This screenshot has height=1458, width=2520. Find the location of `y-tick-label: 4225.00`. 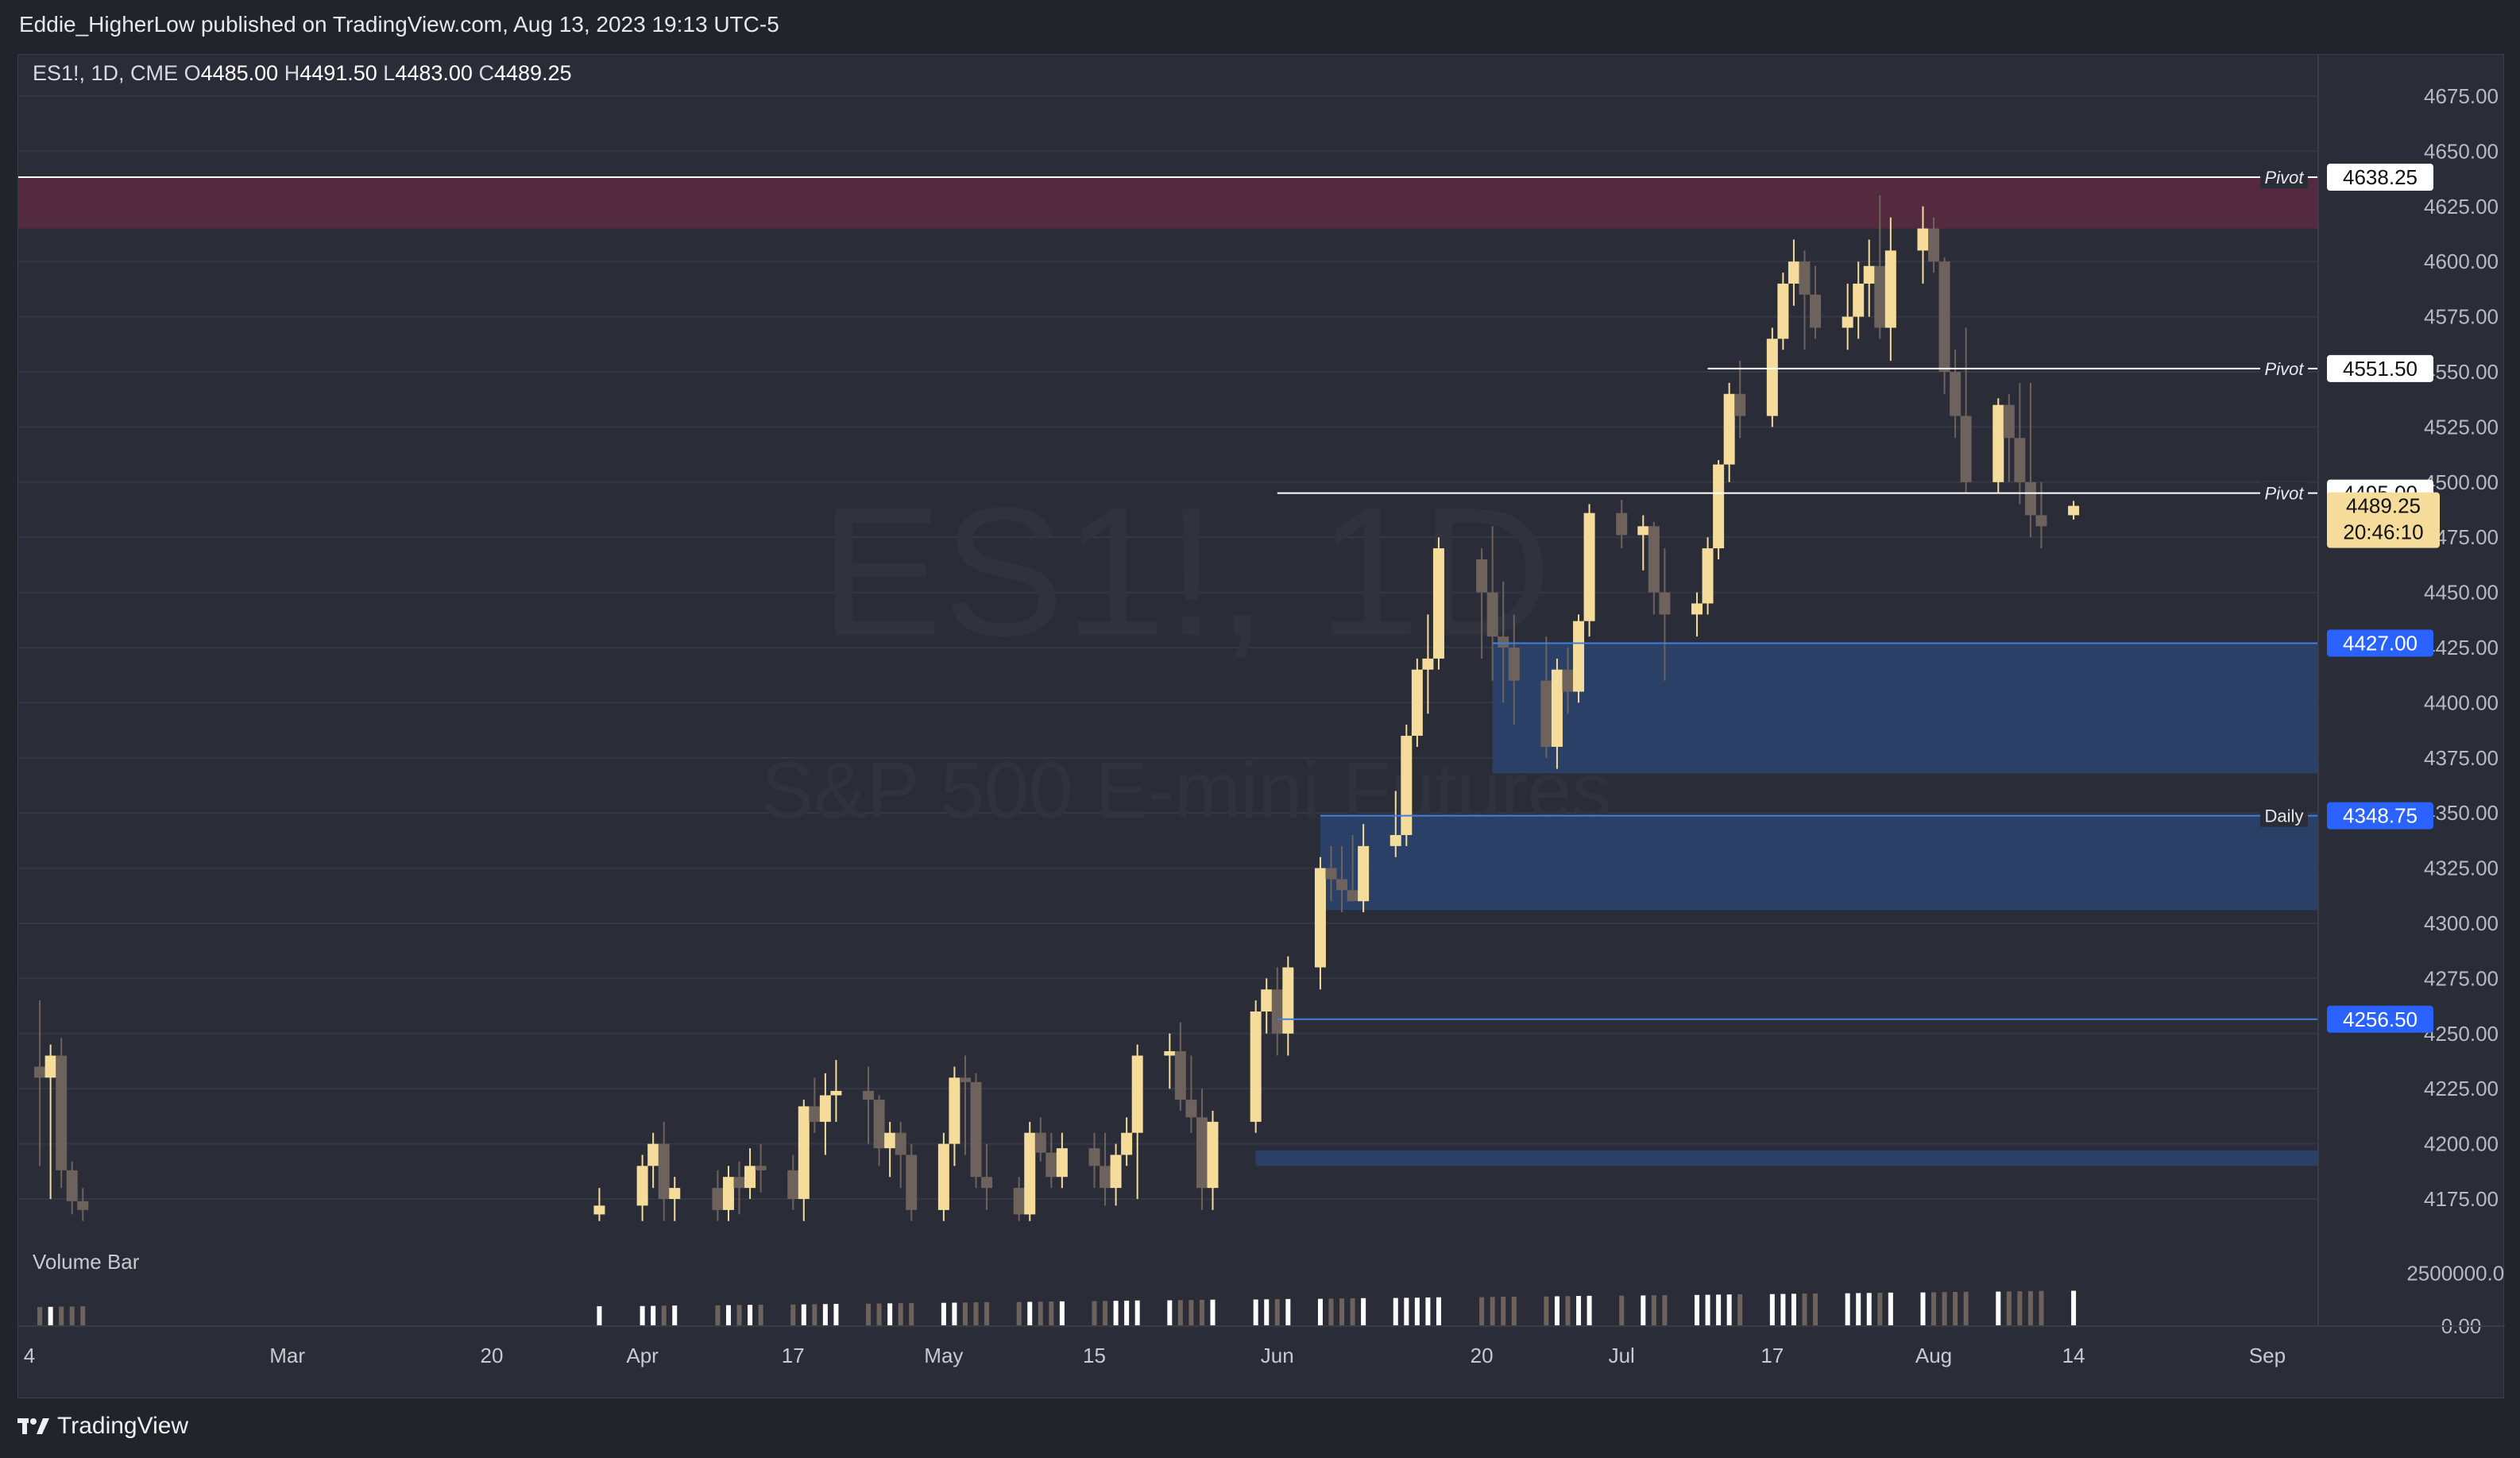

y-tick-label: 4225.00 is located at coordinates (2461, 1088).